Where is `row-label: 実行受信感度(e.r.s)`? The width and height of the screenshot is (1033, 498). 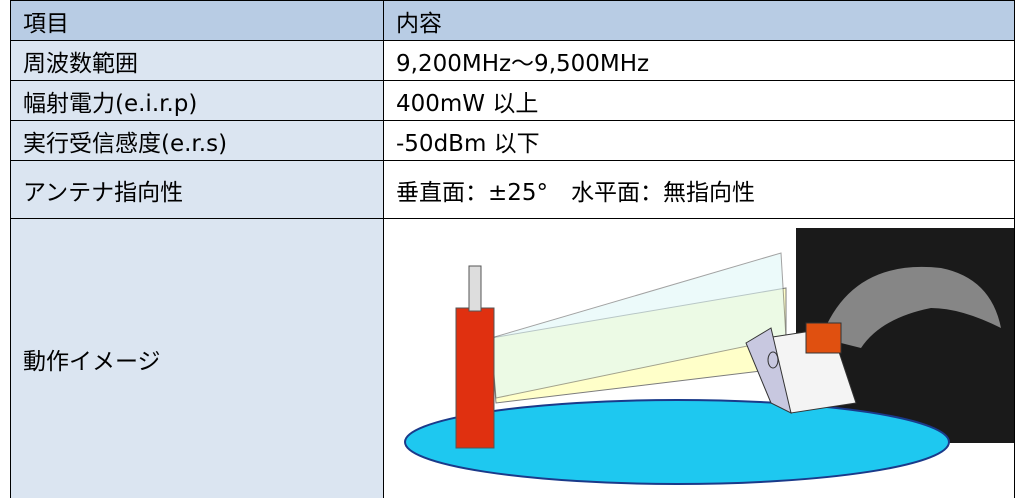 row-label: 実行受信感度(e.r.s) is located at coordinates (197, 141).